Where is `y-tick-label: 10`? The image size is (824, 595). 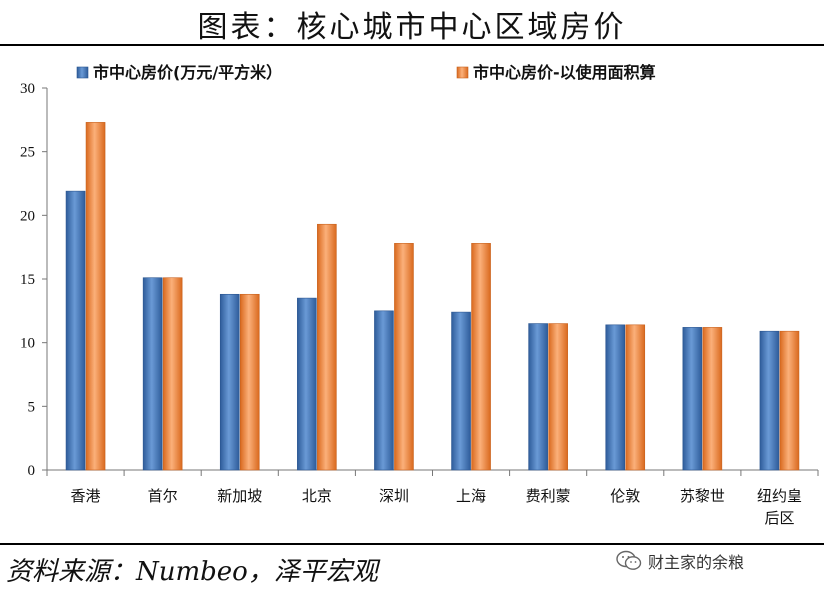 y-tick-label: 10 is located at coordinates (27, 344).